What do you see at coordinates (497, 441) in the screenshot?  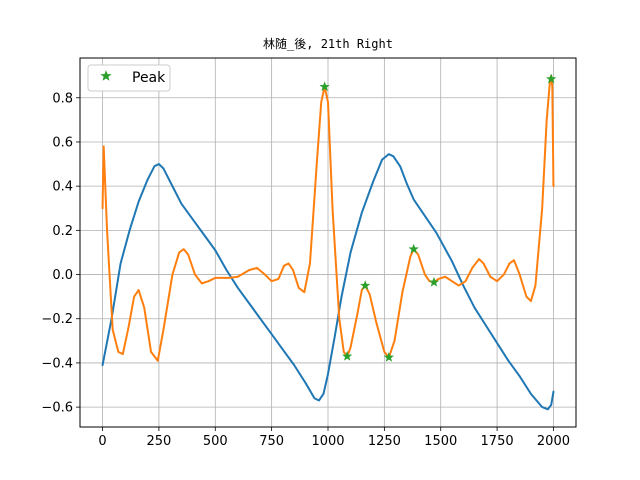 I see `x-tick-label: 1750` at bounding box center [497, 441].